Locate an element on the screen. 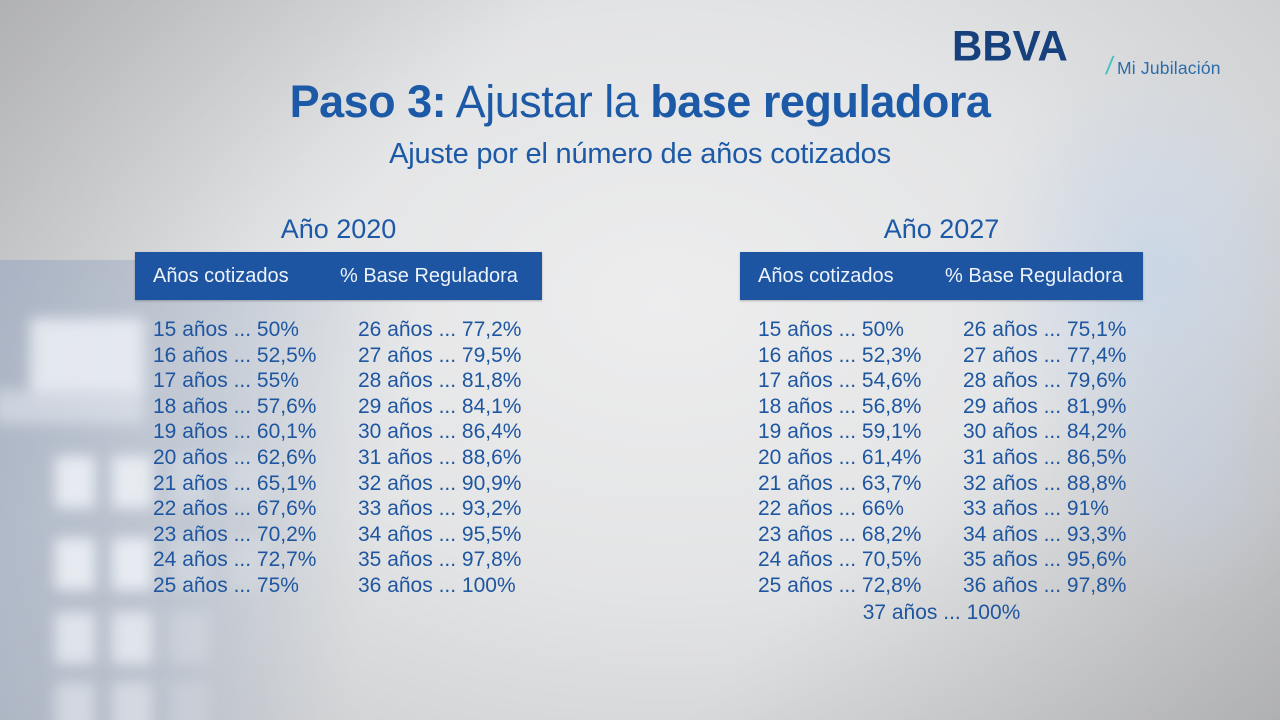 The height and width of the screenshot is (720, 1280). table-row: 23 años ... 70,2% is located at coordinates (235, 534).